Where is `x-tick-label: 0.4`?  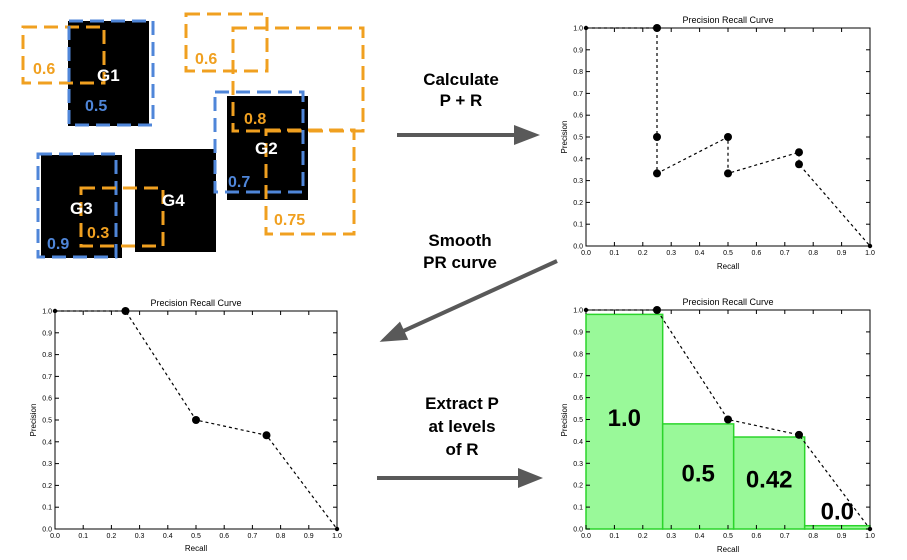
x-tick-label: 0.4 is located at coordinates (700, 253).